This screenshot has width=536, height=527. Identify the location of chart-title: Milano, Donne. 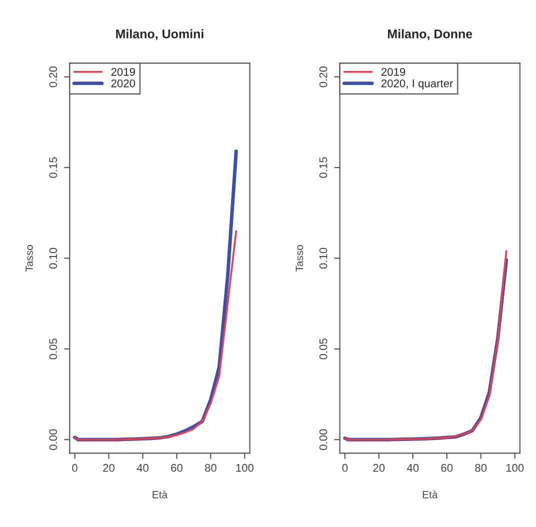
(430, 34).